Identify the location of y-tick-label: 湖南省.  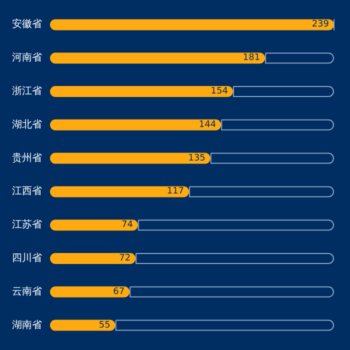
(27, 324).